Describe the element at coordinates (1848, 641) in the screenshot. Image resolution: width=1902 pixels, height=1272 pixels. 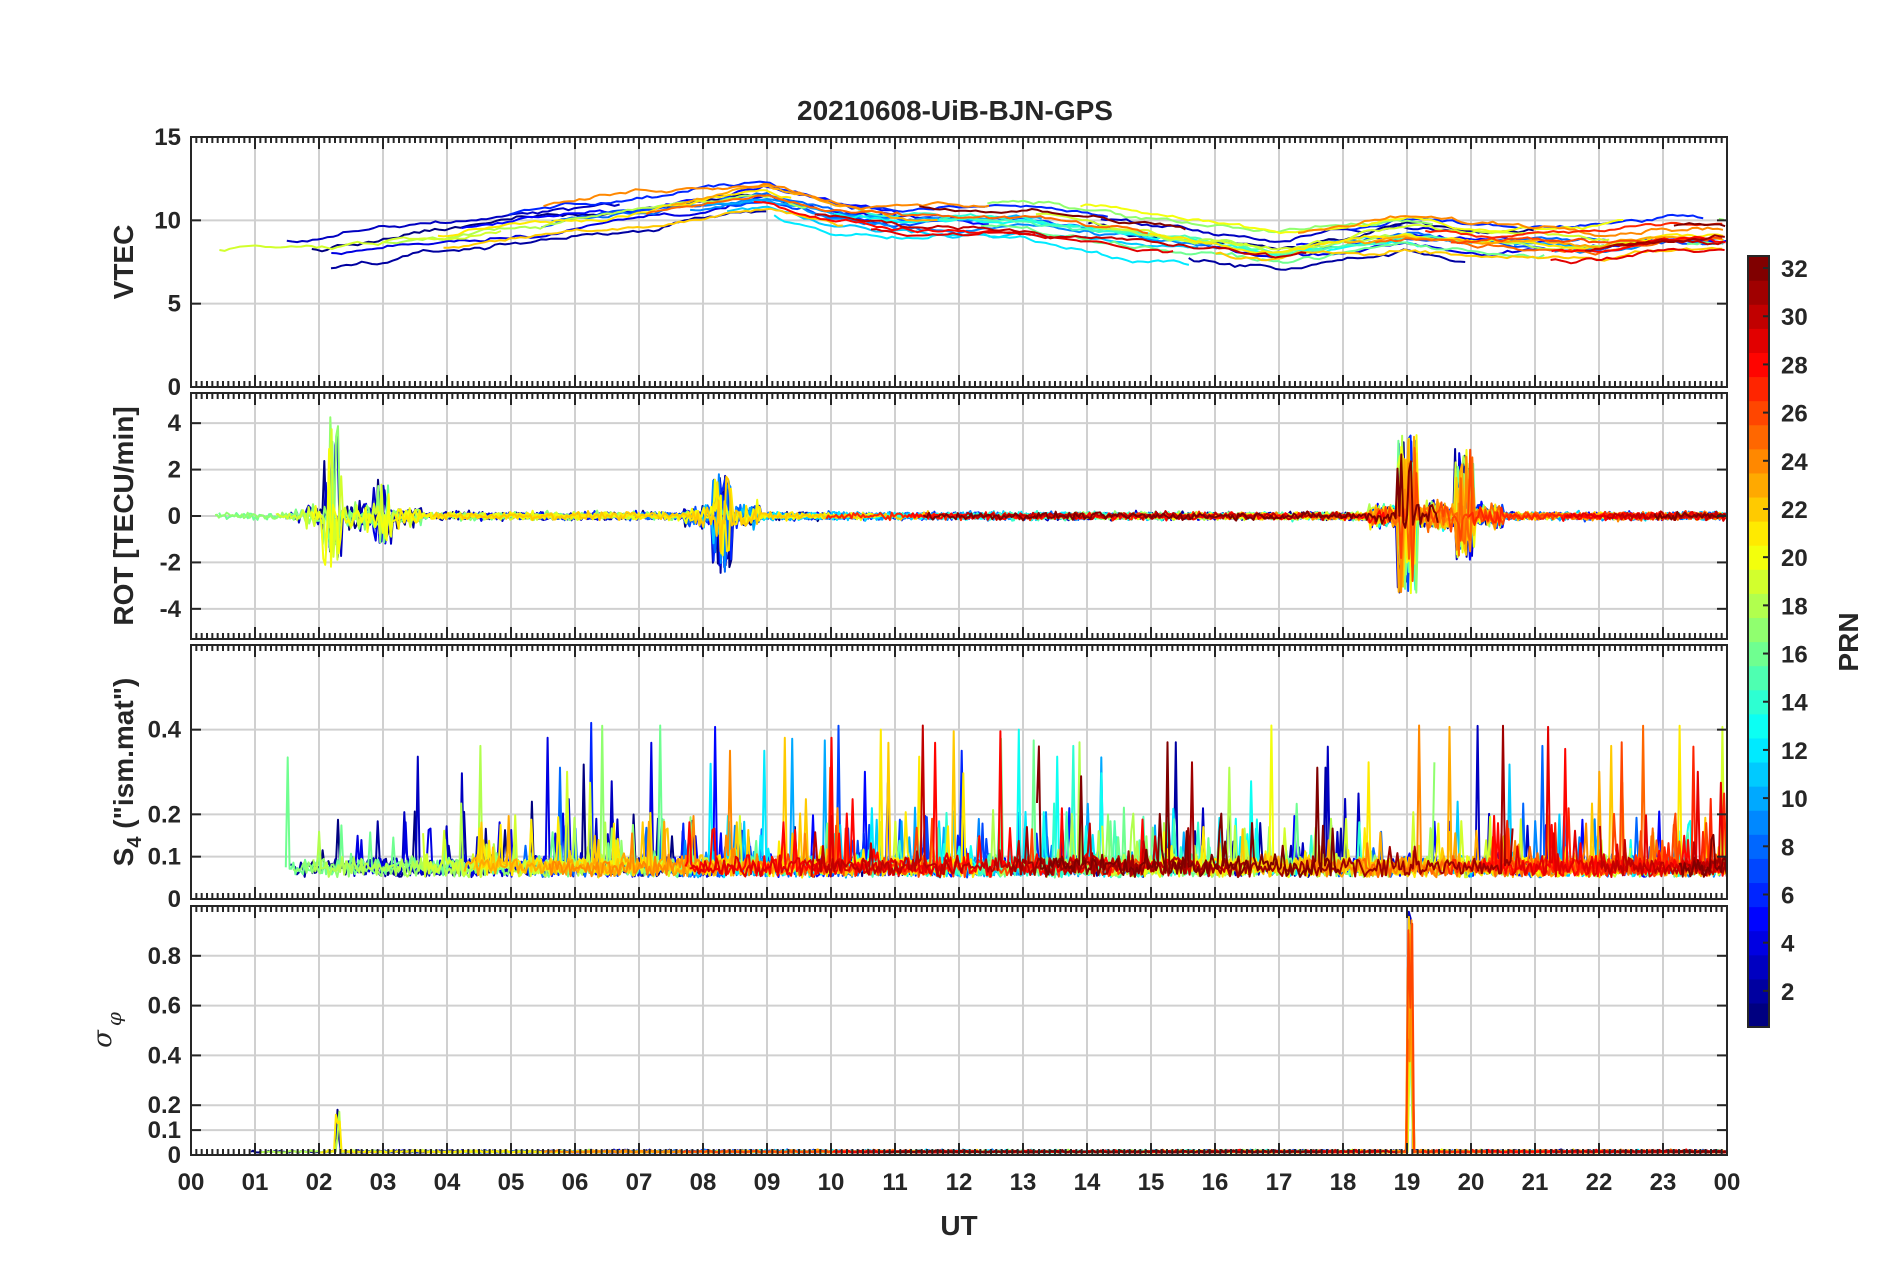
I see `colorbar-label: PRN` at that location.